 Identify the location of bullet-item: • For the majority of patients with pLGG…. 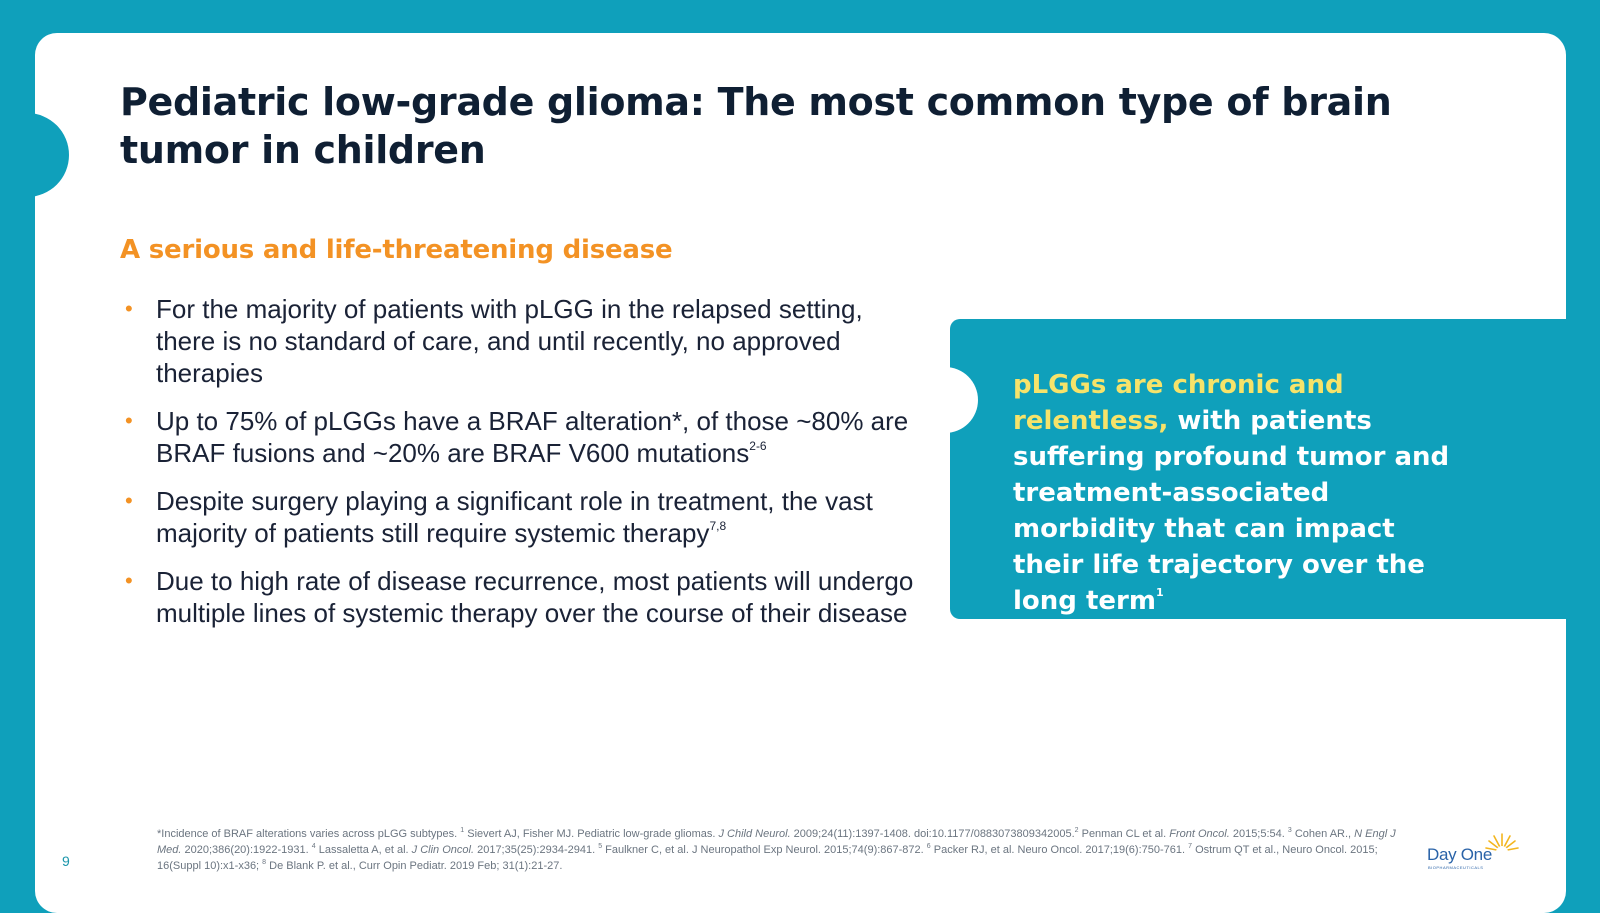
(520, 341).